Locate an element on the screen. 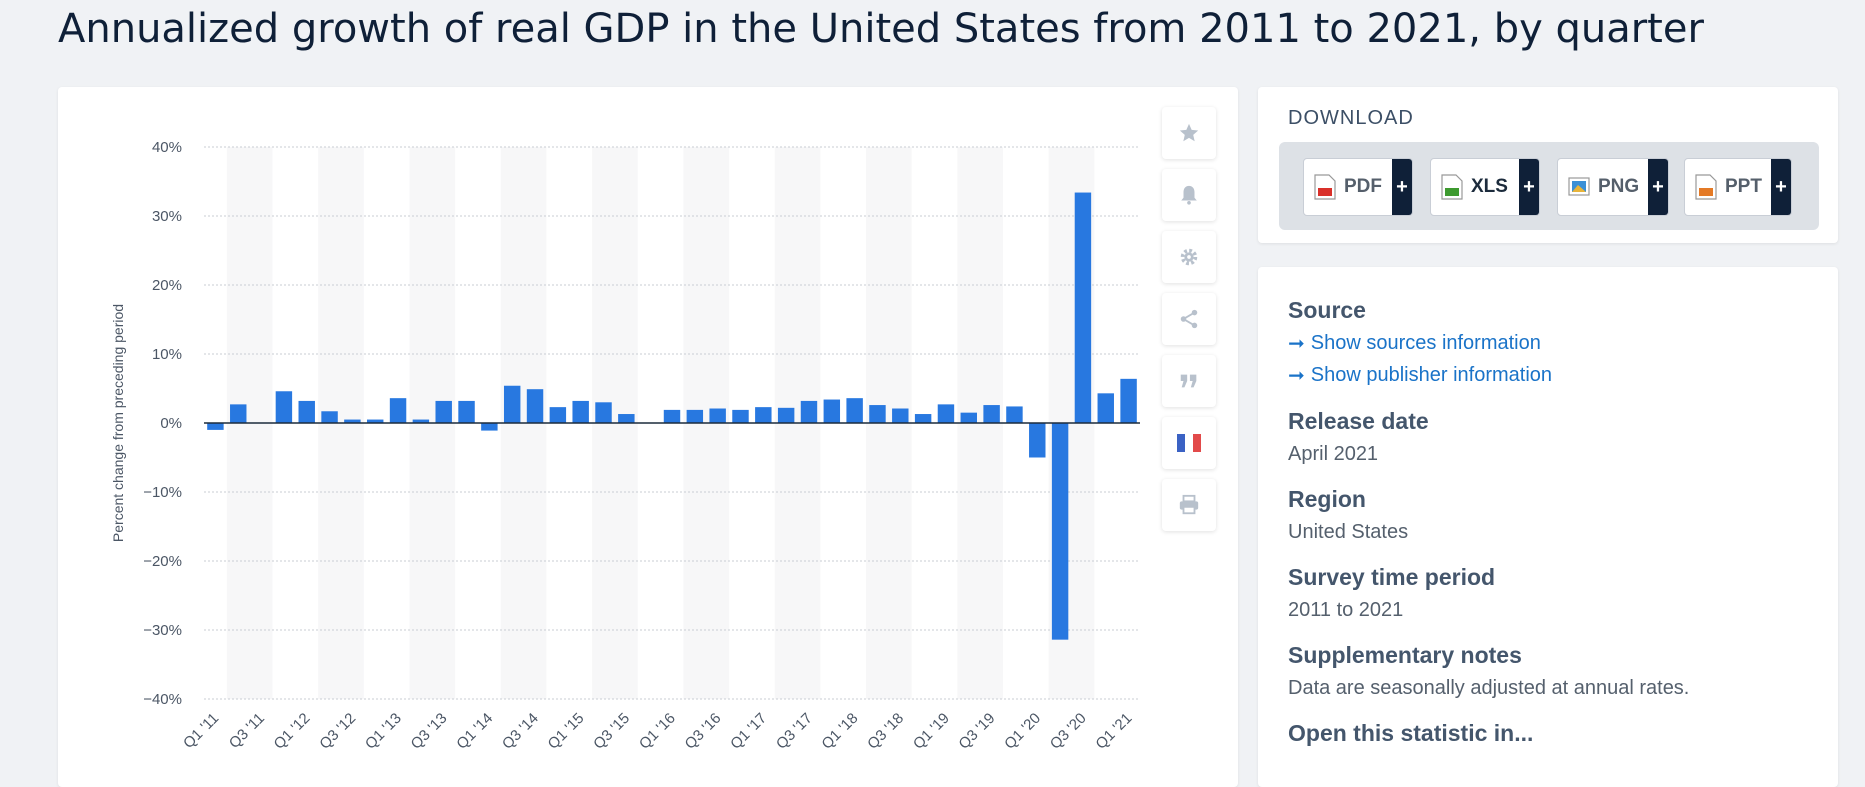 The width and height of the screenshot is (1865, 787). gear-icon is located at coordinates (1189, 257).